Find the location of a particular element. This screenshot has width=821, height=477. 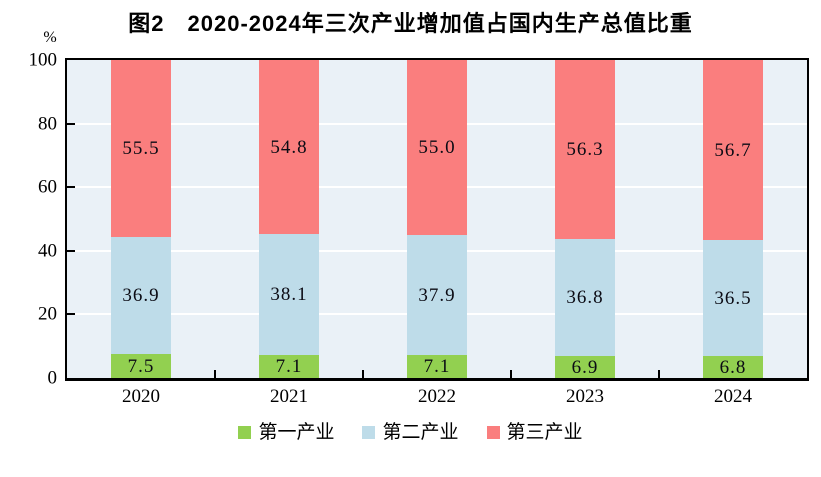

bar-2023: 6.9 36.8 56.3 is located at coordinates (585, 219).